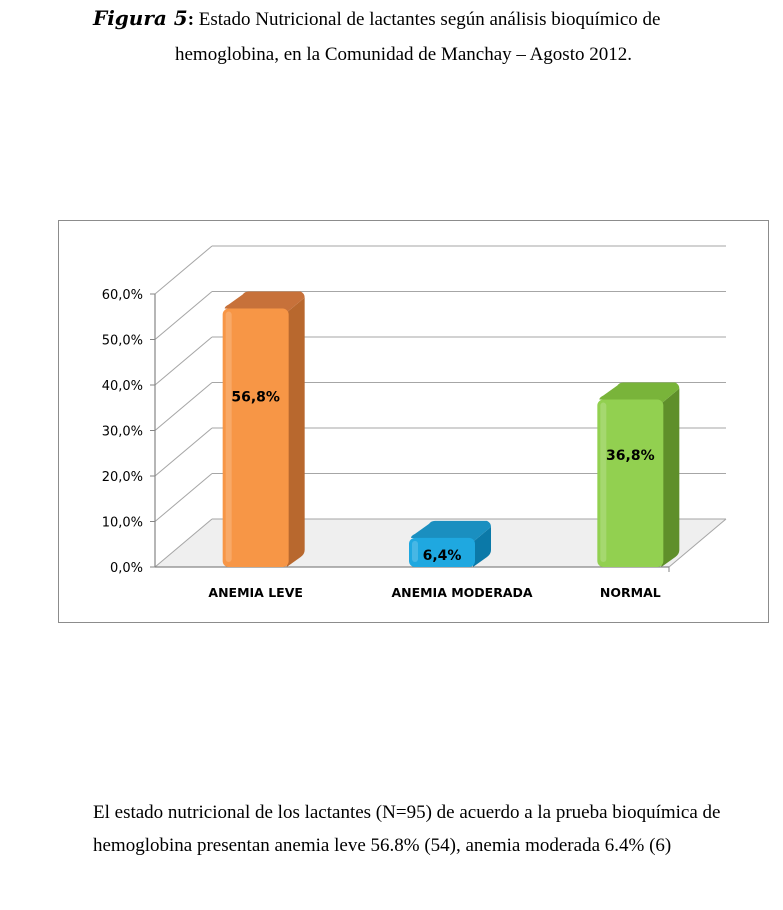  I want to click on bar-value-label: 56,8%, so click(255, 398).